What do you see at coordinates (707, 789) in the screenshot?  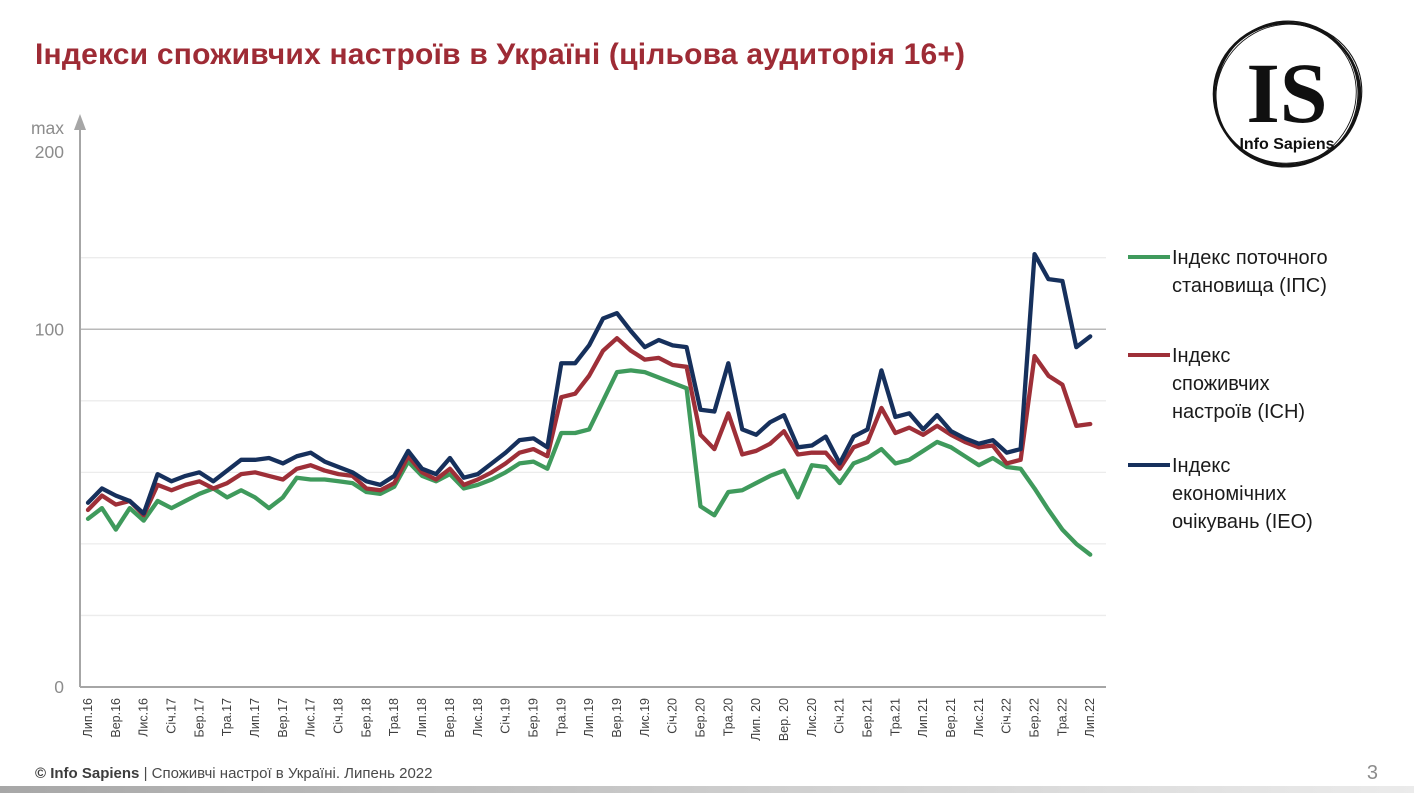 I see `bottom-divider-bar` at bounding box center [707, 789].